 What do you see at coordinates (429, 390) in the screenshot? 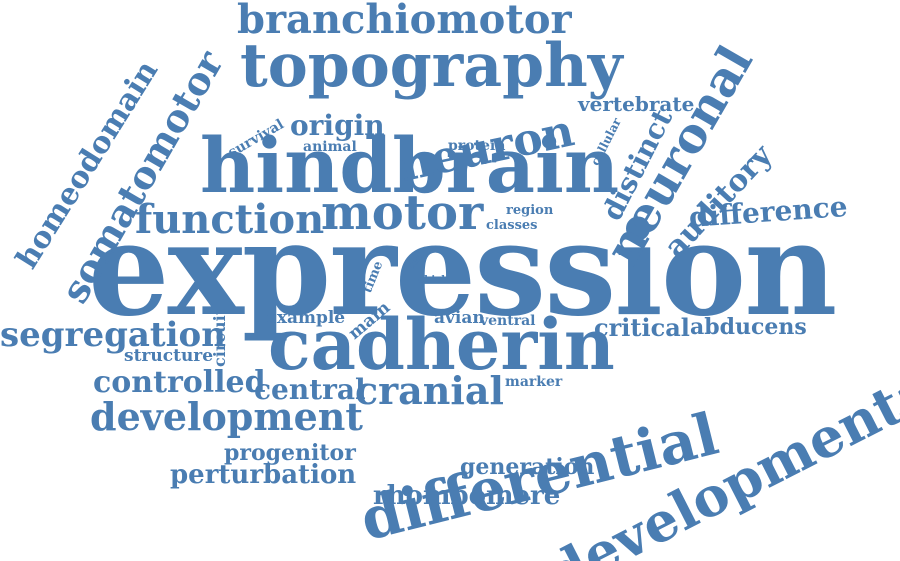
I see `word-cranial: cranial` at bounding box center [429, 390].